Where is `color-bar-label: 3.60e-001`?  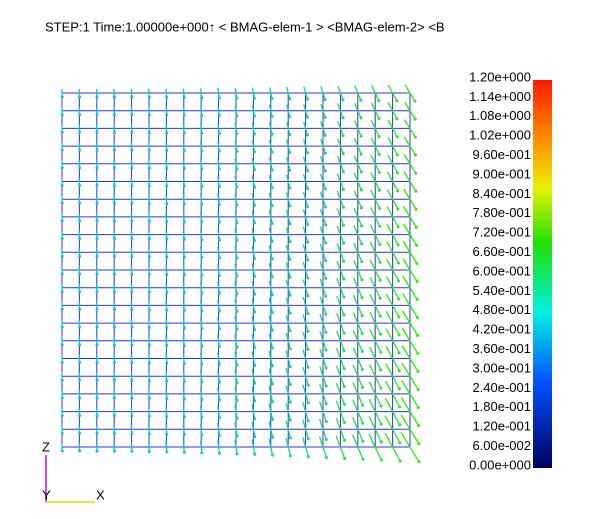
color-bar-label: 3.60e-001 is located at coordinates (501, 348).